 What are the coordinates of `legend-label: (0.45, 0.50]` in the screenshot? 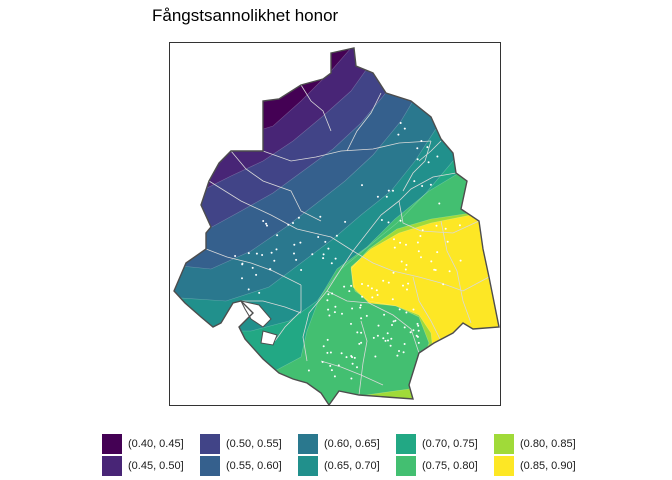 It's located at (156, 466).